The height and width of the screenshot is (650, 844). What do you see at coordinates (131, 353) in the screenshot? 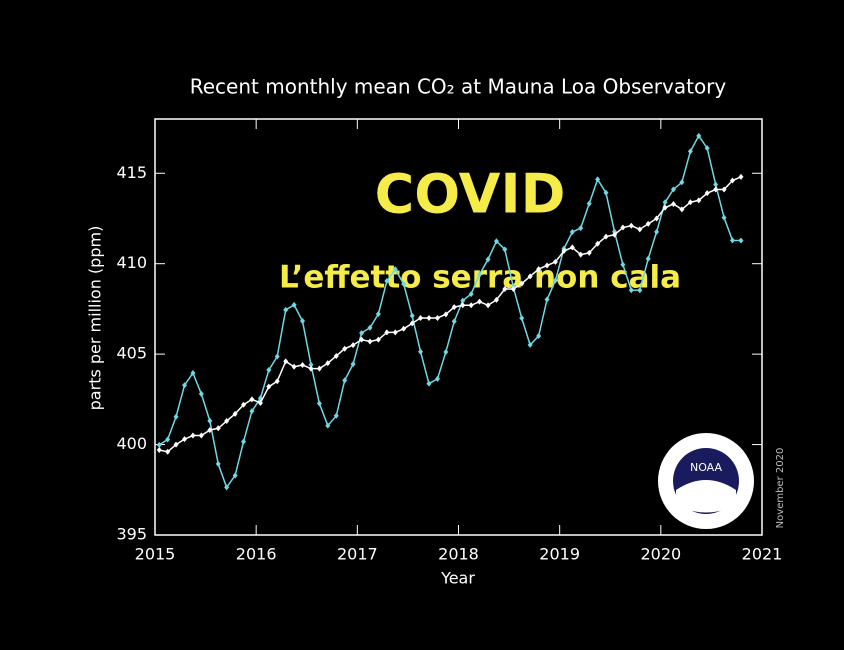
I see `y-tick-label: 405` at bounding box center [131, 353].